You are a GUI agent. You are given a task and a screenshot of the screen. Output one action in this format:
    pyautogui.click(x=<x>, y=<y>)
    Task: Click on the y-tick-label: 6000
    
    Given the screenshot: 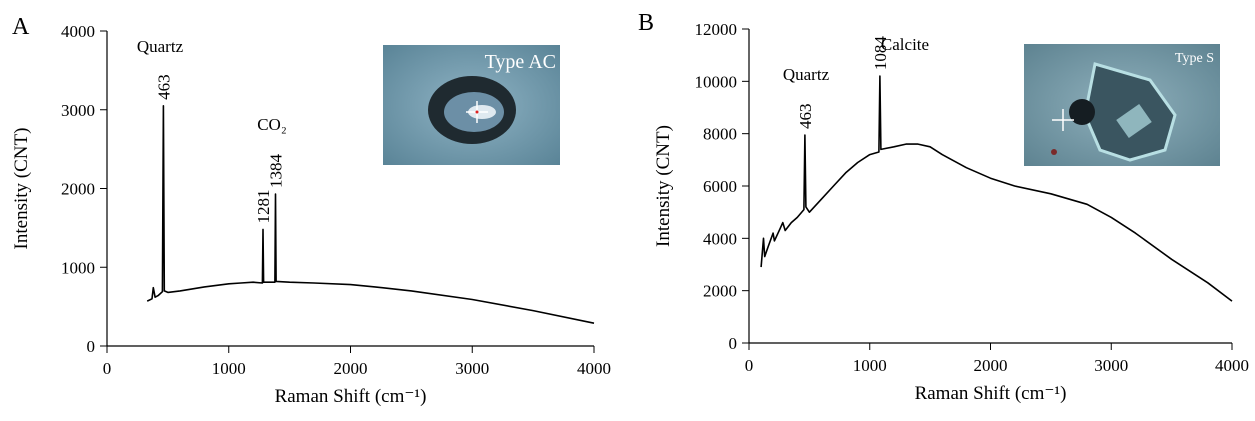 What is the action you would take?
    pyautogui.click(x=720, y=186)
    